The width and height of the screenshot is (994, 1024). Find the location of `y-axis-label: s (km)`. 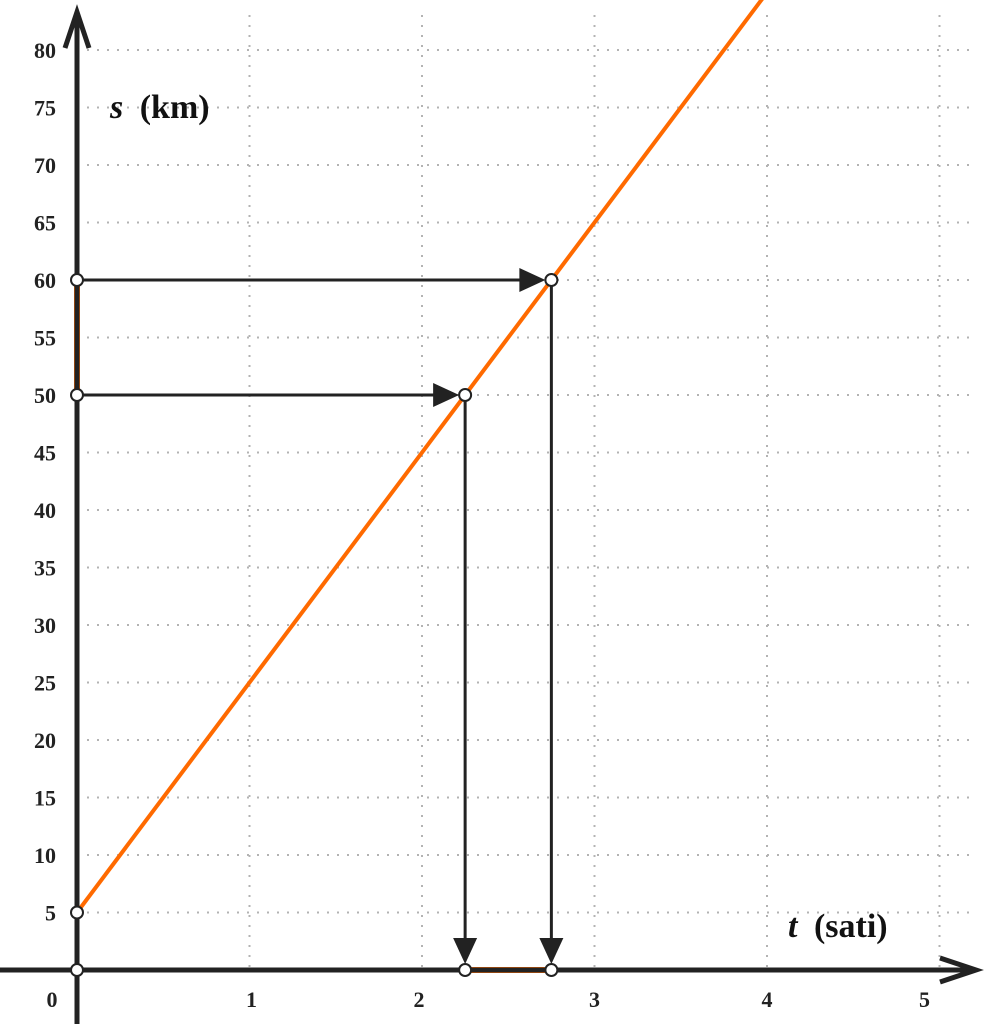

y-axis-label: s (km) is located at coordinates (159, 107).